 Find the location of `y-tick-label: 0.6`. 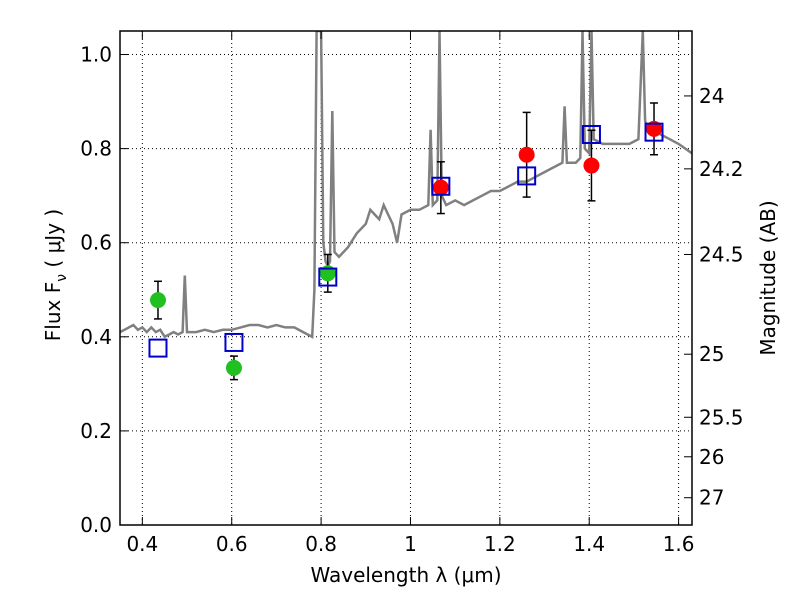

y-tick-label: 0.6 is located at coordinates (96, 243).